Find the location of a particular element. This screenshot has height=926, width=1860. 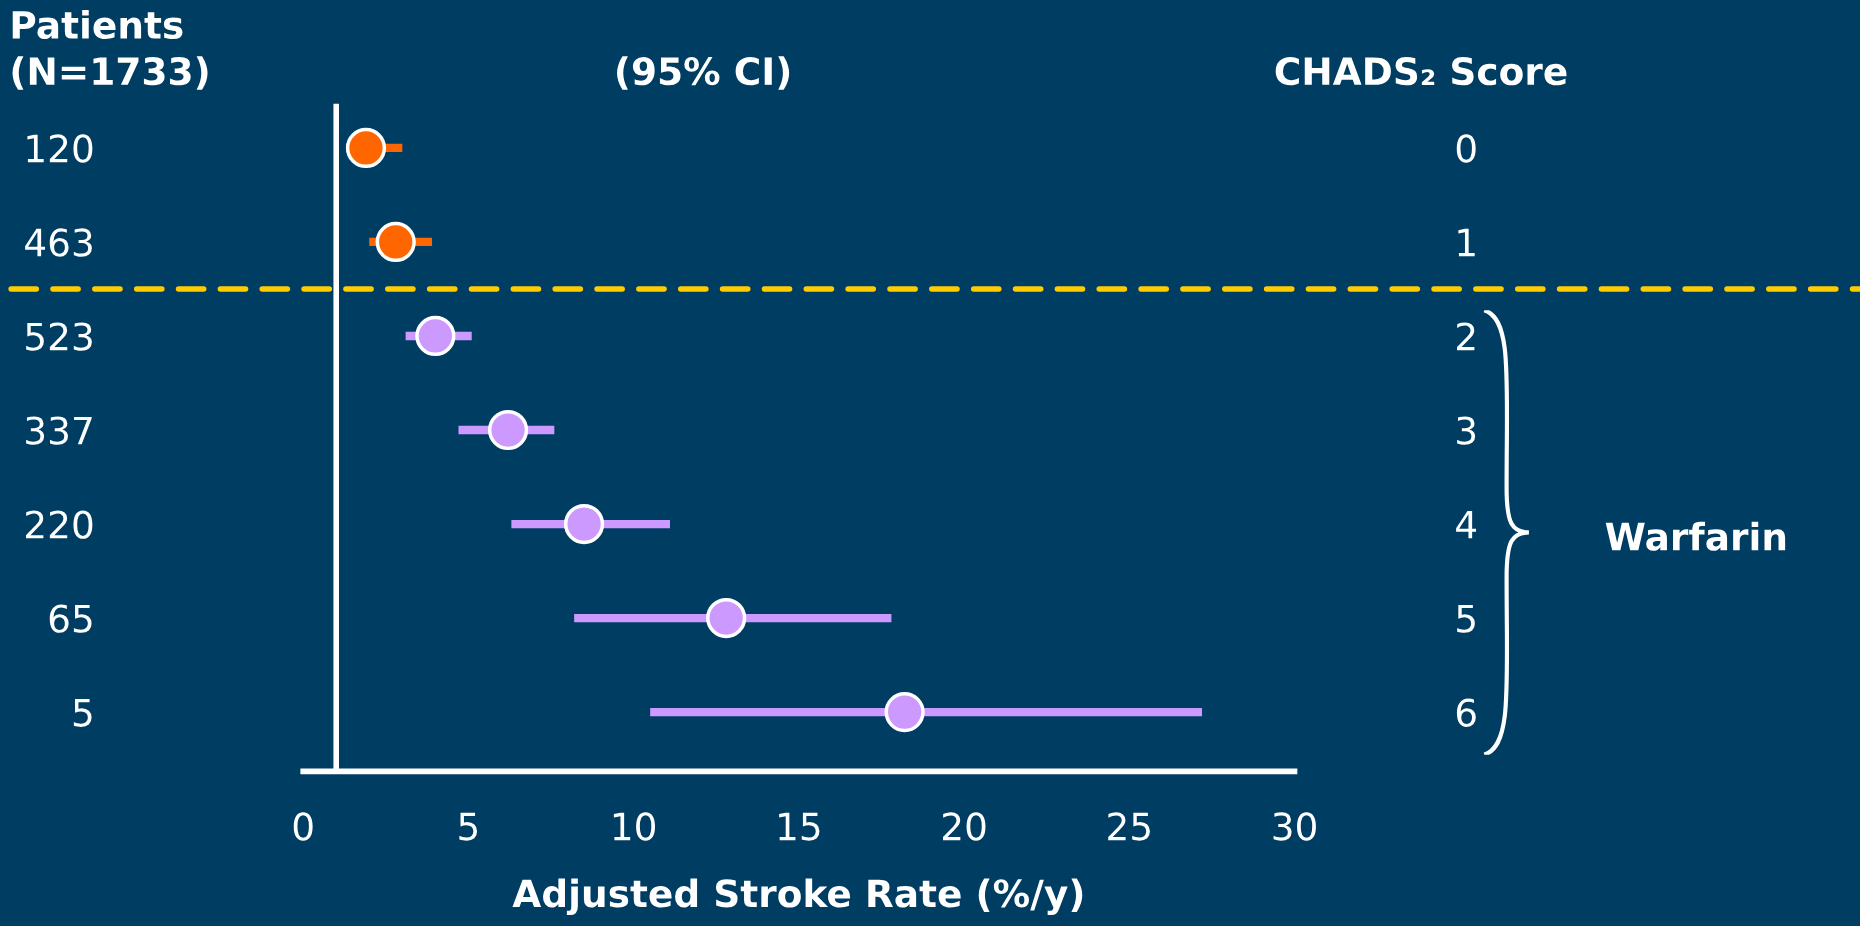

y2-tick-label: 4 is located at coordinates (1466, 524).